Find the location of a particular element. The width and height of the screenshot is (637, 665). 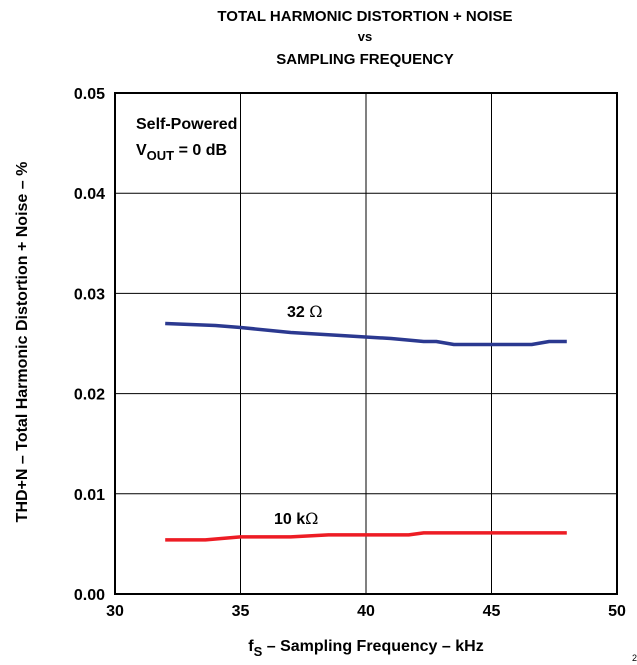

y-tick-label: 0.01 is located at coordinates (89, 495).